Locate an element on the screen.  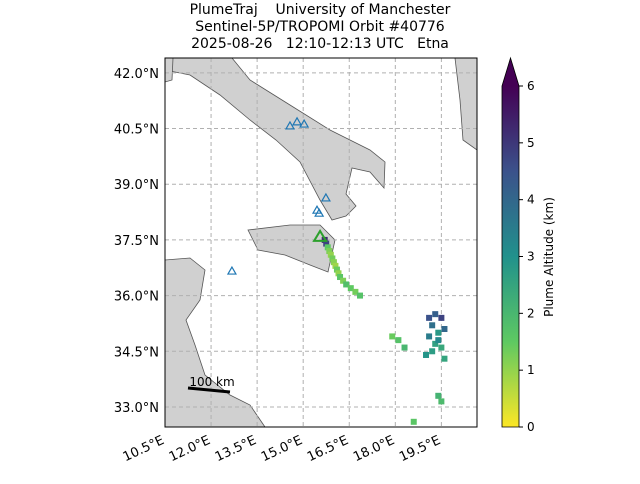
colorbar-outline is located at coordinates (510, 242).